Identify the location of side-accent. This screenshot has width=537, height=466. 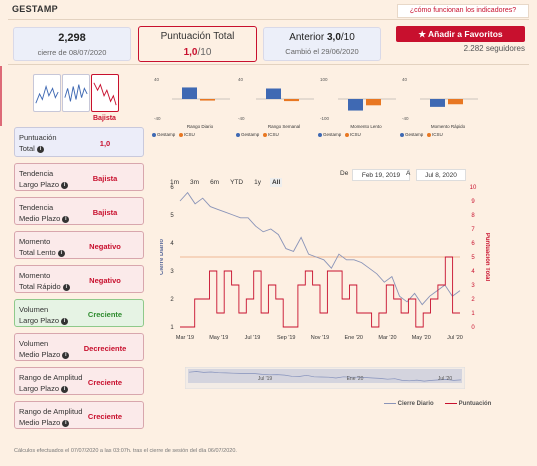
(1, 96).